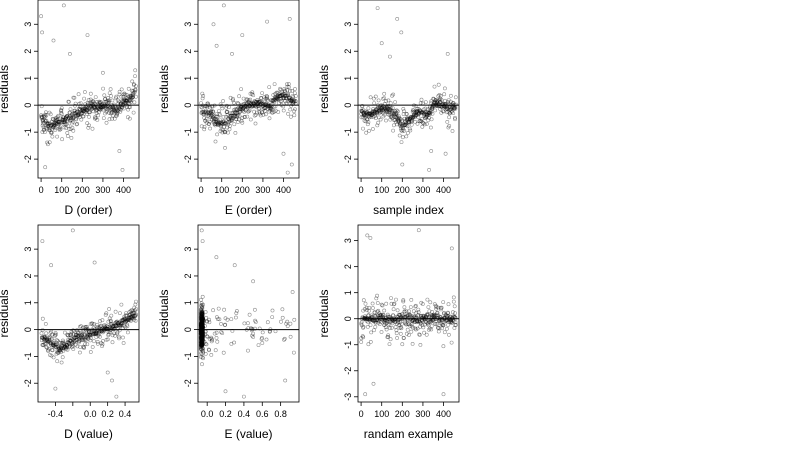  I want to click on y-tick-label: 0, so click(28, 329).